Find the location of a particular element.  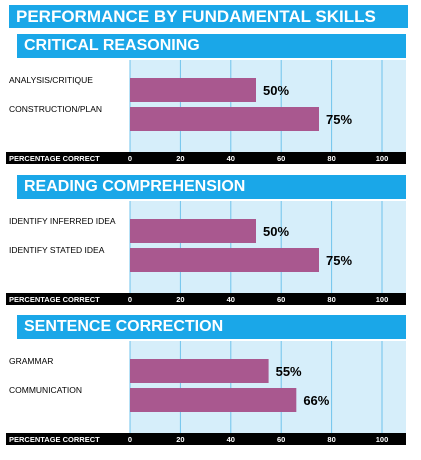

section-title: SENTENCE CORRECTION is located at coordinates (211, 327).